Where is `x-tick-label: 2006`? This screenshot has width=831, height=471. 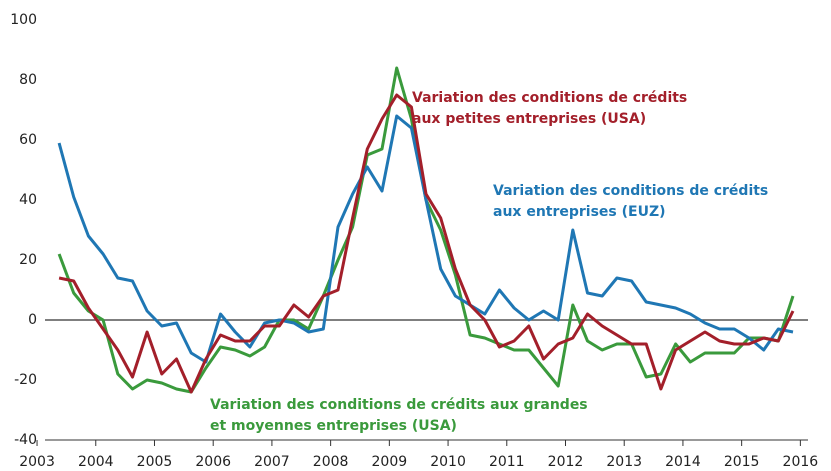
x-tick-label: 2006 is located at coordinates (213, 462).